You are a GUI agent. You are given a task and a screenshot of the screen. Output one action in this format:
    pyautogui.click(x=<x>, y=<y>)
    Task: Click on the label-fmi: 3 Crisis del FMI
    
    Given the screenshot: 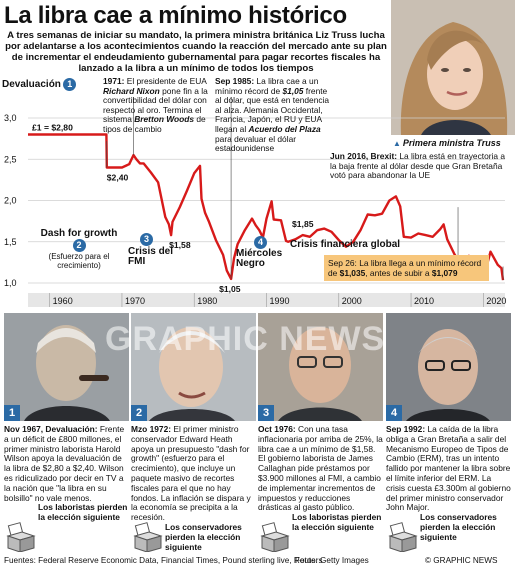 What is the action you would take?
    pyautogui.click(x=151, y=250)
    